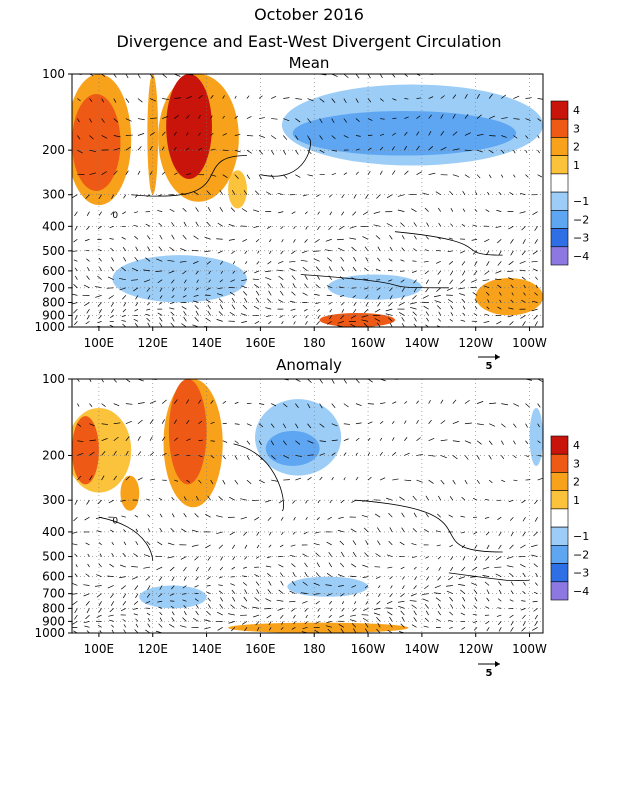 The height and width of the screenshot is (800, 618). What do you see at coordinates (53, 379) in the screenshot?
I see `y-tick-label: 100` at bounding box center [53, 379].